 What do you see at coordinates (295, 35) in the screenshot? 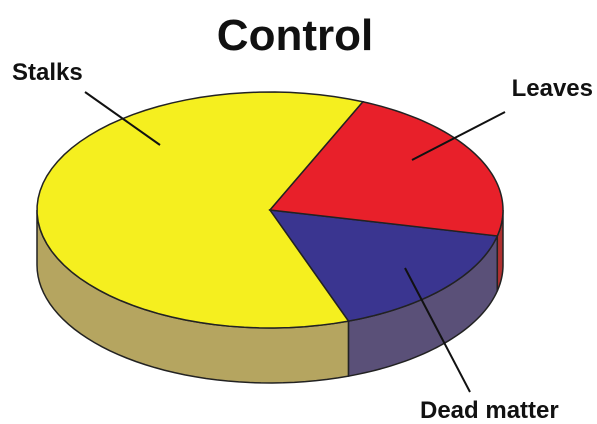
I see `chart-title: Control` at bounding box center [295, 35].